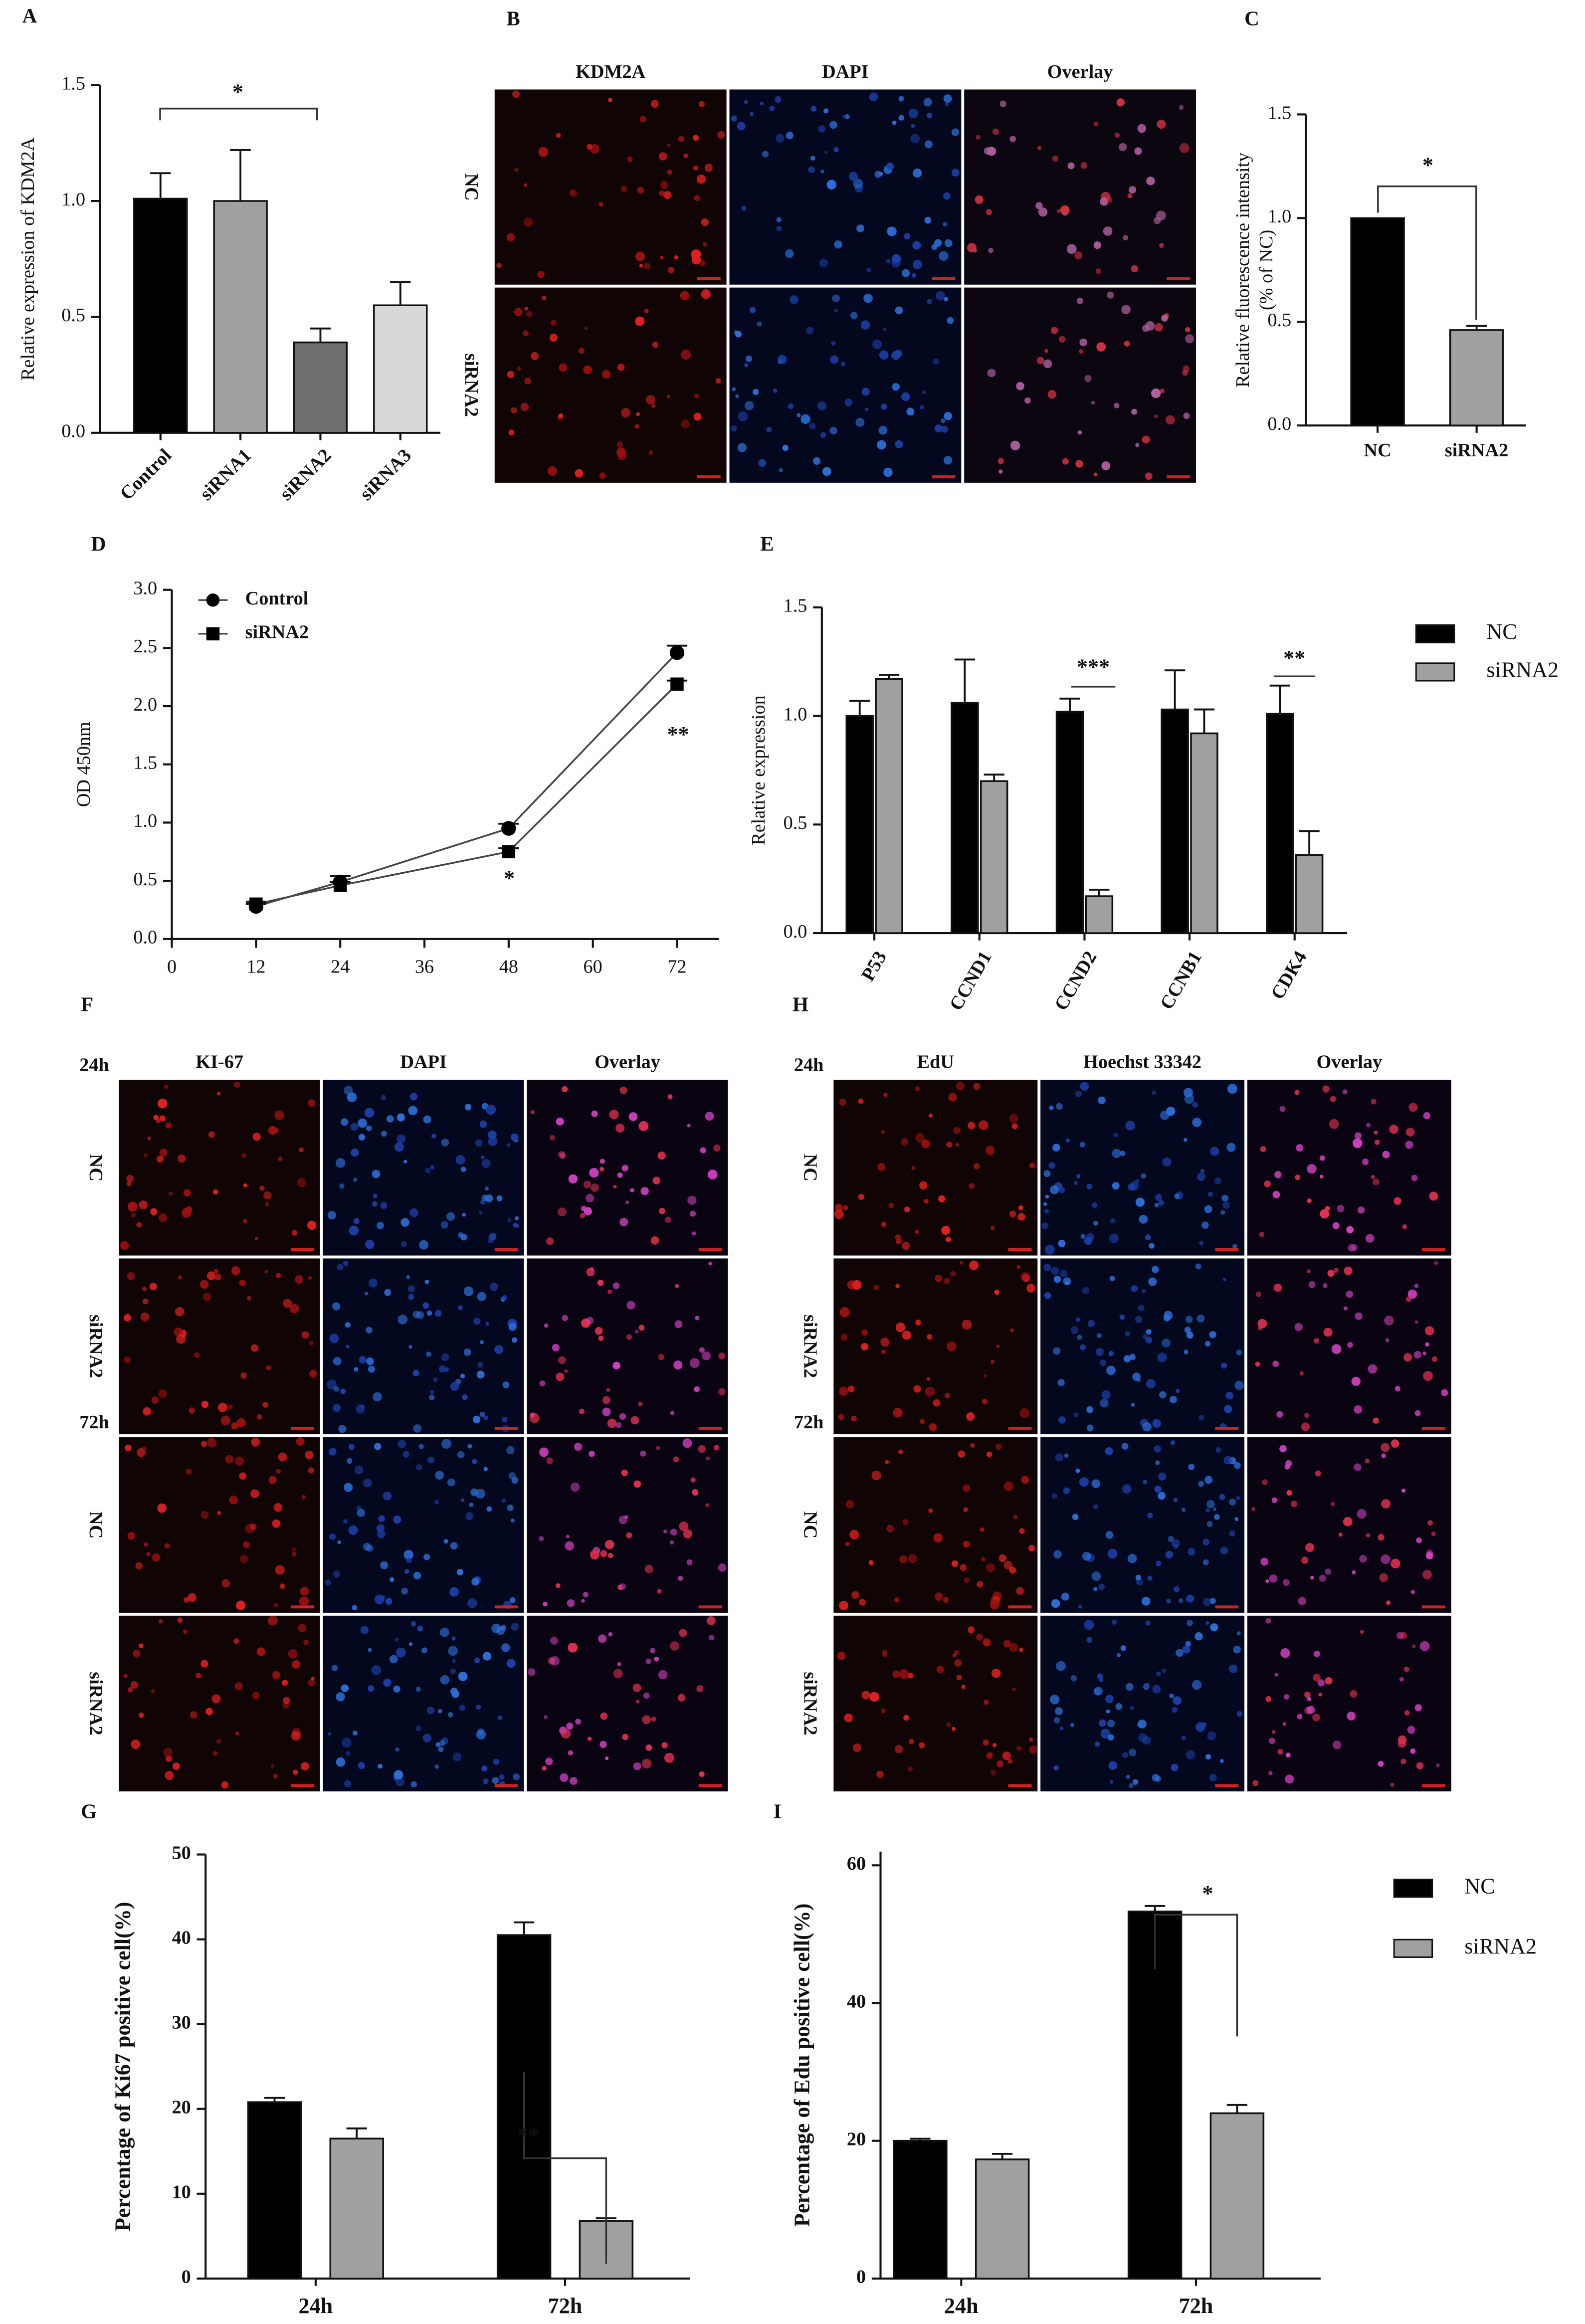 The width and height of the screenshot is (1585, 2324). I want to click on x-tick-label: CCND2, so click(1075, 981).